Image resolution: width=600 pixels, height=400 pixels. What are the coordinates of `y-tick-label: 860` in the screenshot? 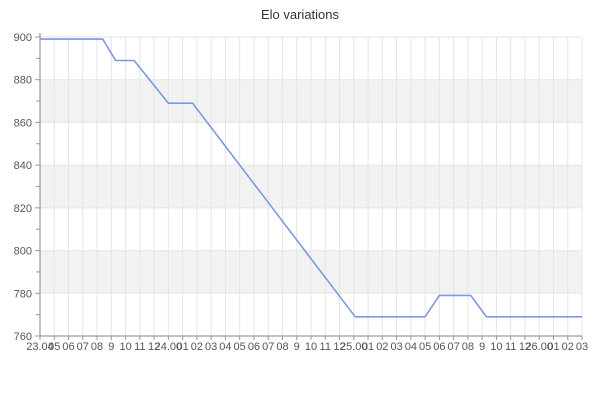 It's located at (23, 123).